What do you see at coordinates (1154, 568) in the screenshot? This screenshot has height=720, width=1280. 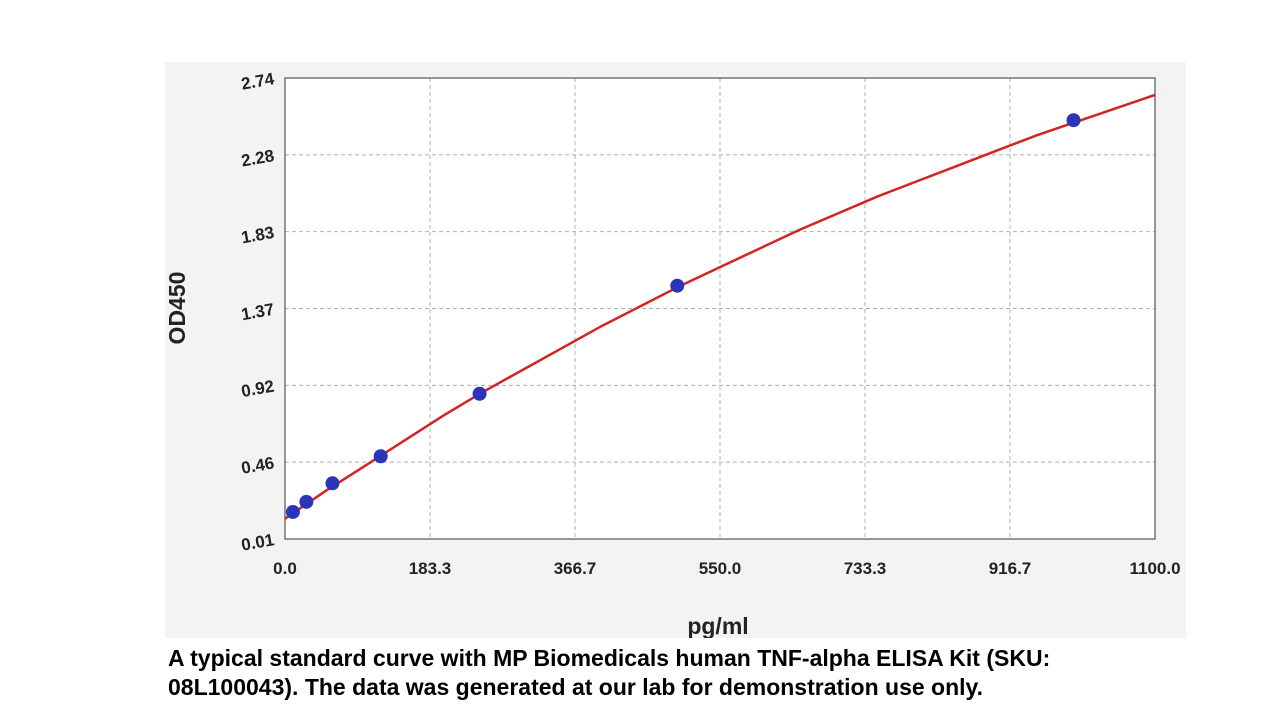 I see `x-tick-label: 1100.0` at bounding box center [1154, 568].